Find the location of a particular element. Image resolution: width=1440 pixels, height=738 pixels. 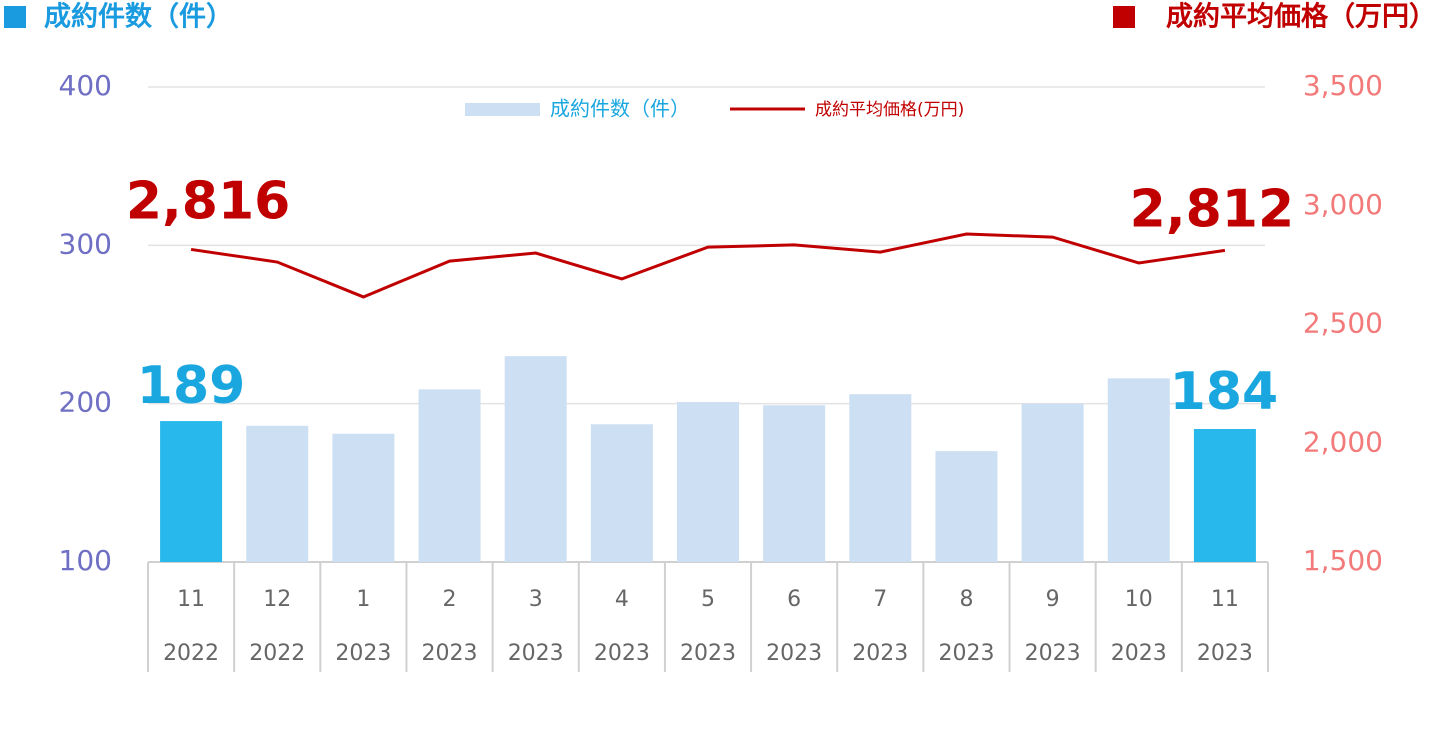

y2-tick-label: 2,500 is located at coordinates (1343, 323).